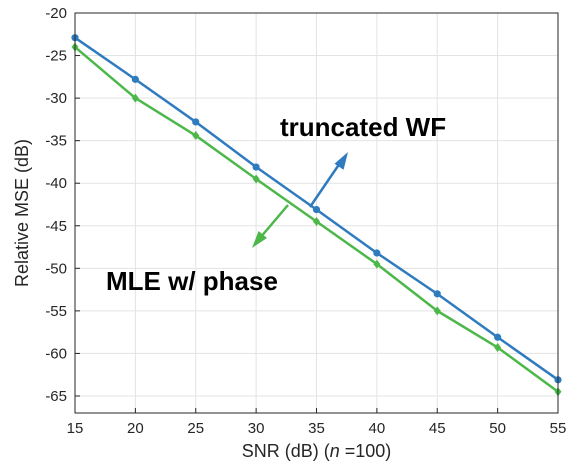 The height and width of the screenshot is (465, 572). I want to click on x-tick-label: 50, so click(497, 428).